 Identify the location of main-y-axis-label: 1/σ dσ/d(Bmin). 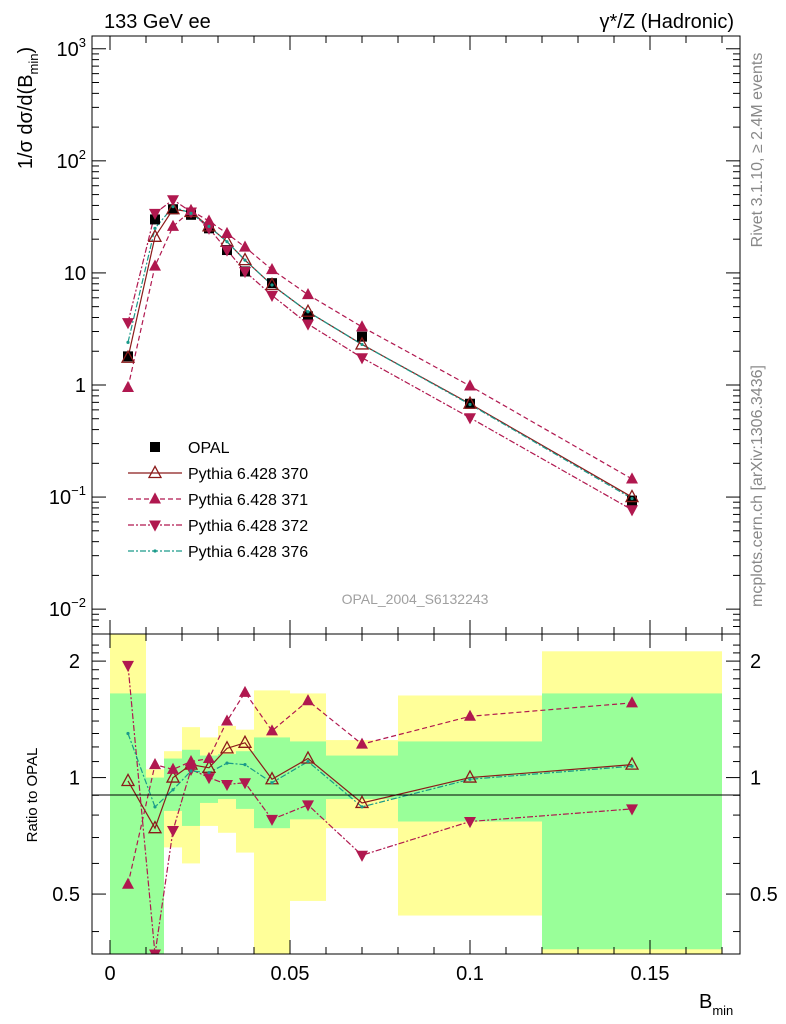
(28, 108).